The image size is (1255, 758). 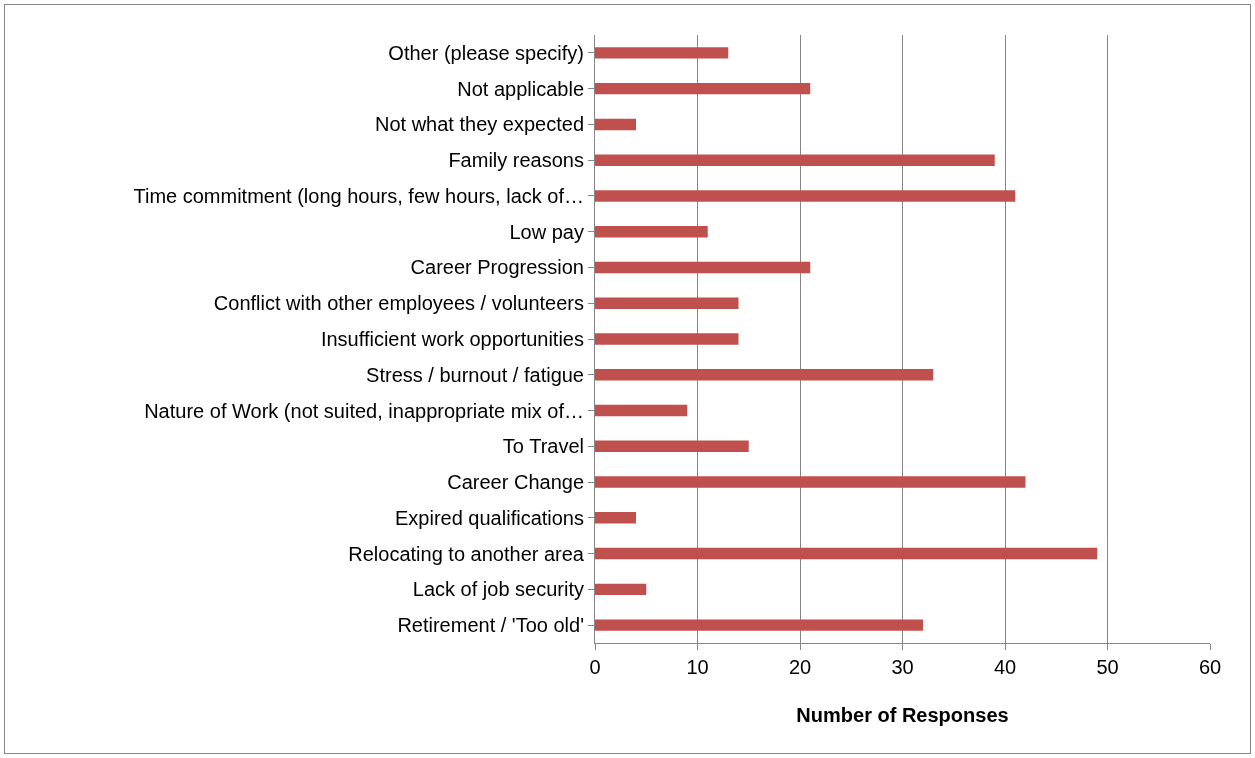 What do you see at coordinates (595, 667) in the screenshot?
I see `x-tick-label: 0` at bounding box center [595, 667].